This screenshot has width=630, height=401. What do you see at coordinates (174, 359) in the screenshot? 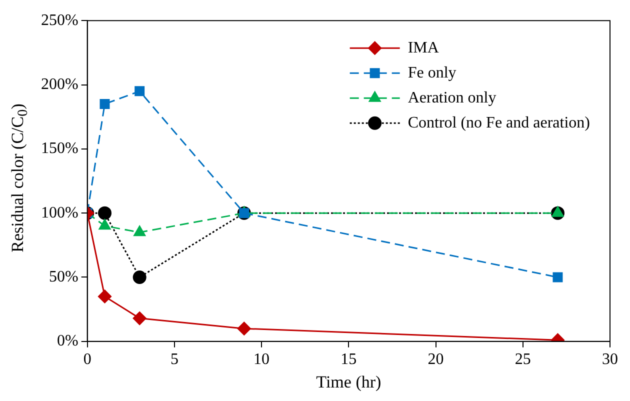
I see `x-tick-label: 5` at bounding box center [174, 359].